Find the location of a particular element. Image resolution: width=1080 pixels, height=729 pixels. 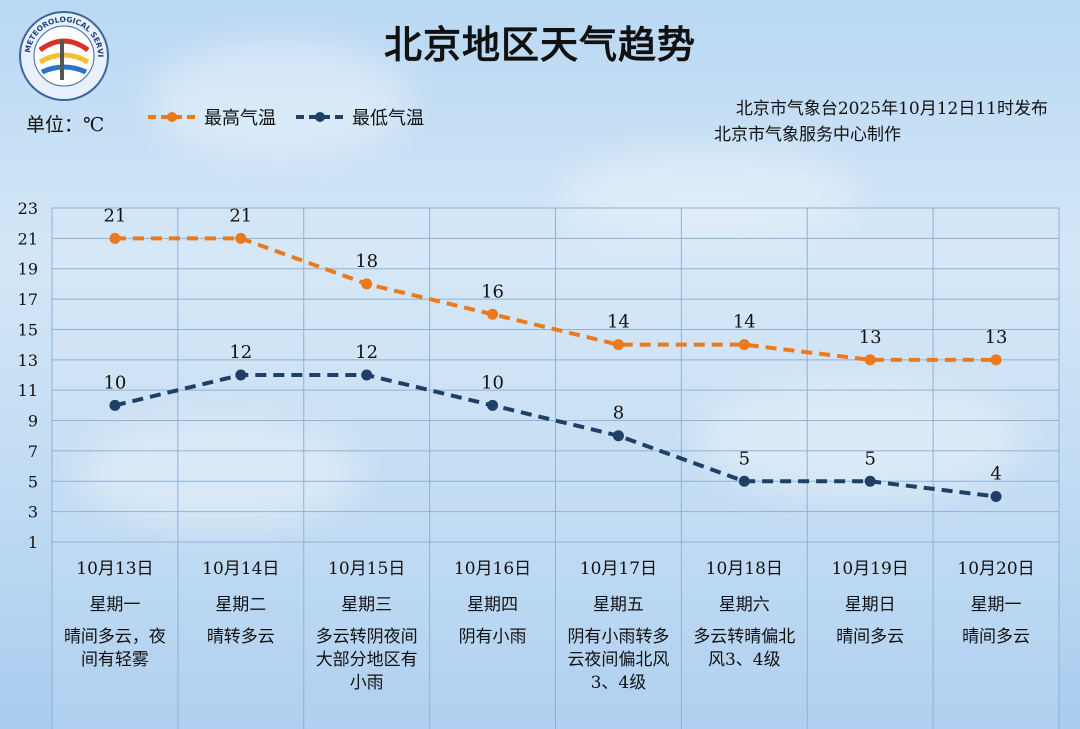

forecast-weather: 多云转阴夜间大部分地区有小雨 is located at coordinates (366, 660).